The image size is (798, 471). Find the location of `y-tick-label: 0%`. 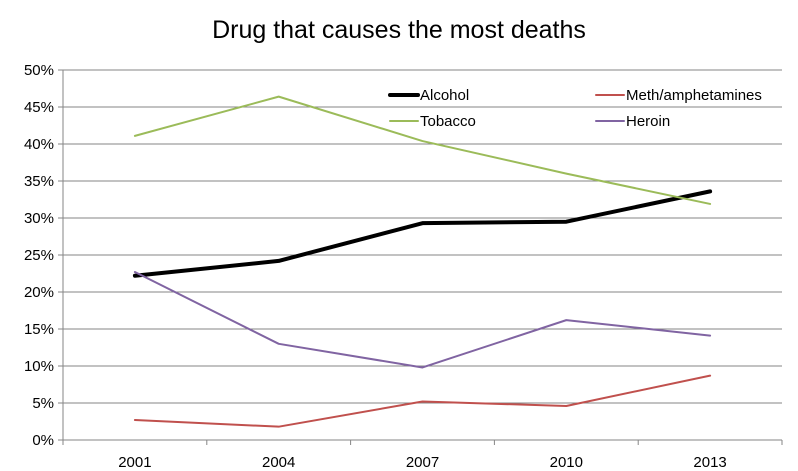

y-tick-label: 0% is located at coordinates (43, 440).